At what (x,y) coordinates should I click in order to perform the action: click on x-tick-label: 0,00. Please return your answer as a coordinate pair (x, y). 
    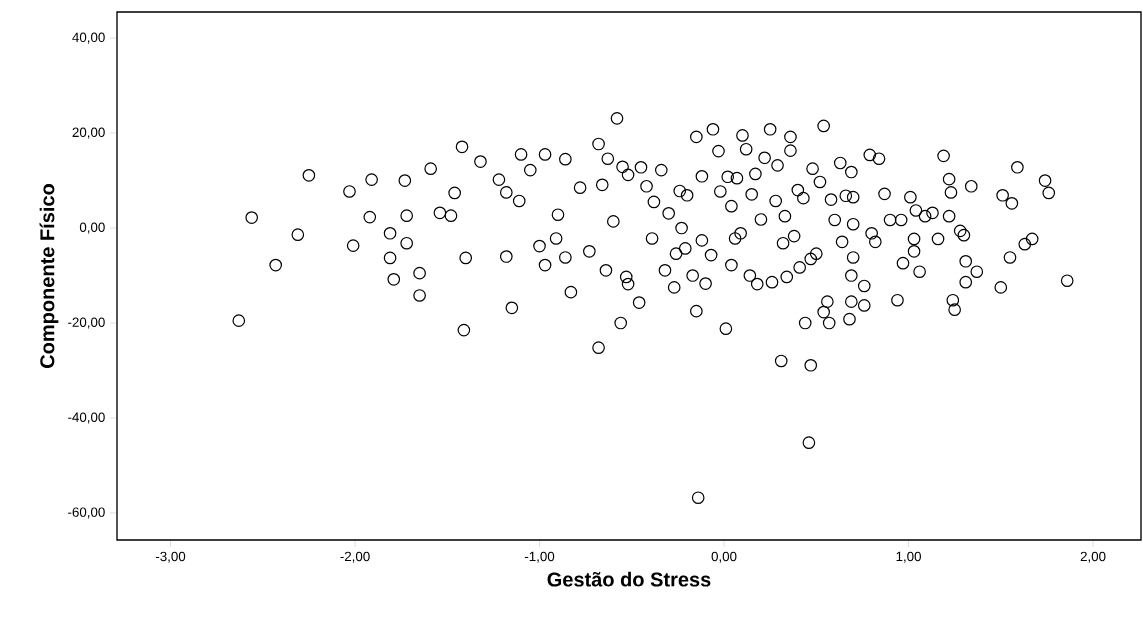
    Looking at the image, I should click on (724, 557).